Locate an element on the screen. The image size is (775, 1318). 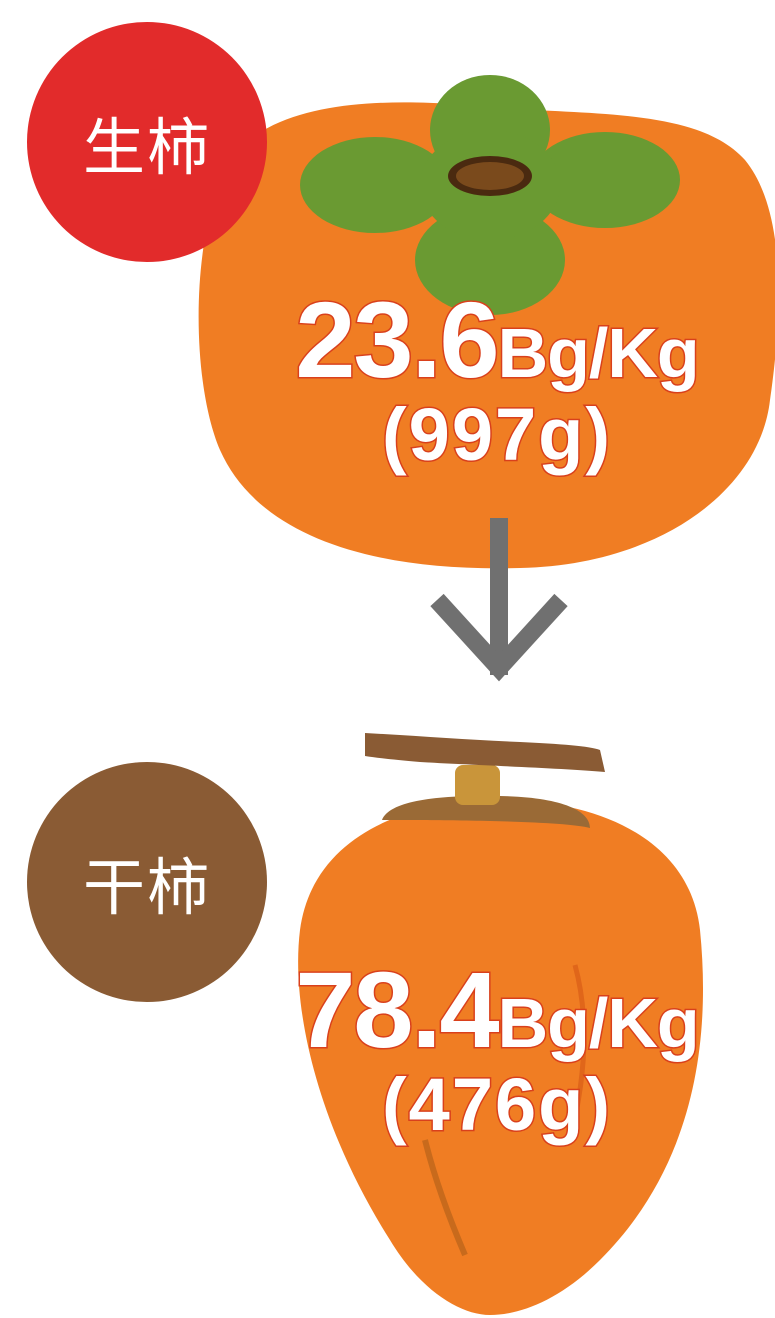
dried-persimmon-badge: 干柿 is located at coordinates (147, 882).